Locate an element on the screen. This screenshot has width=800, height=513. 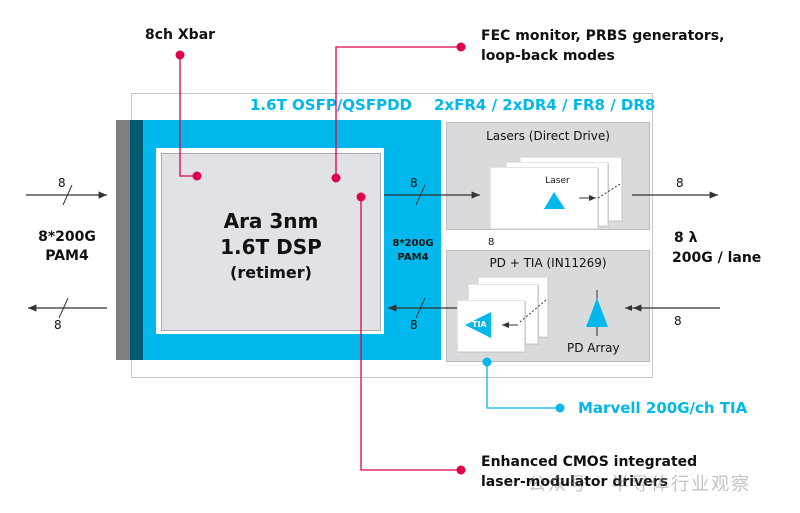
internal-line1: 8*200G is located at coordinates (413, 243).